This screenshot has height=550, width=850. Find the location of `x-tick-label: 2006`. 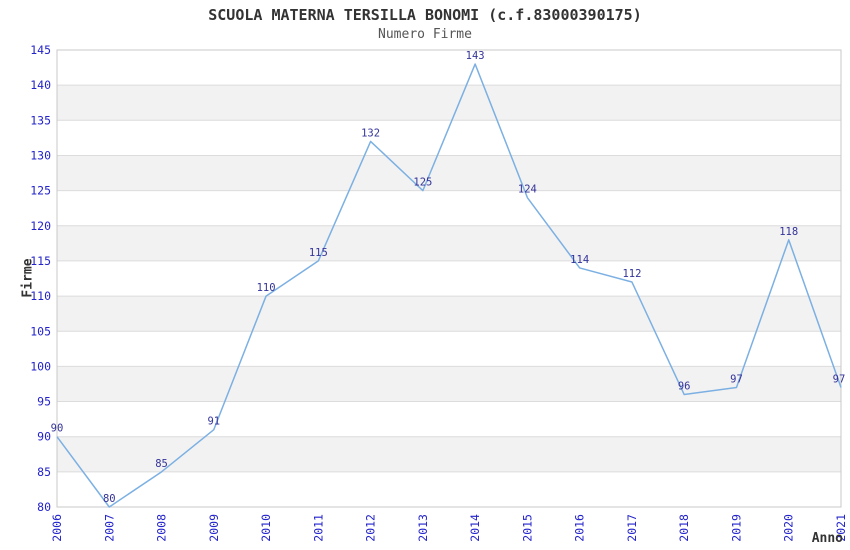

x-tick-label: 2006 is located at coordinates (57, 528).